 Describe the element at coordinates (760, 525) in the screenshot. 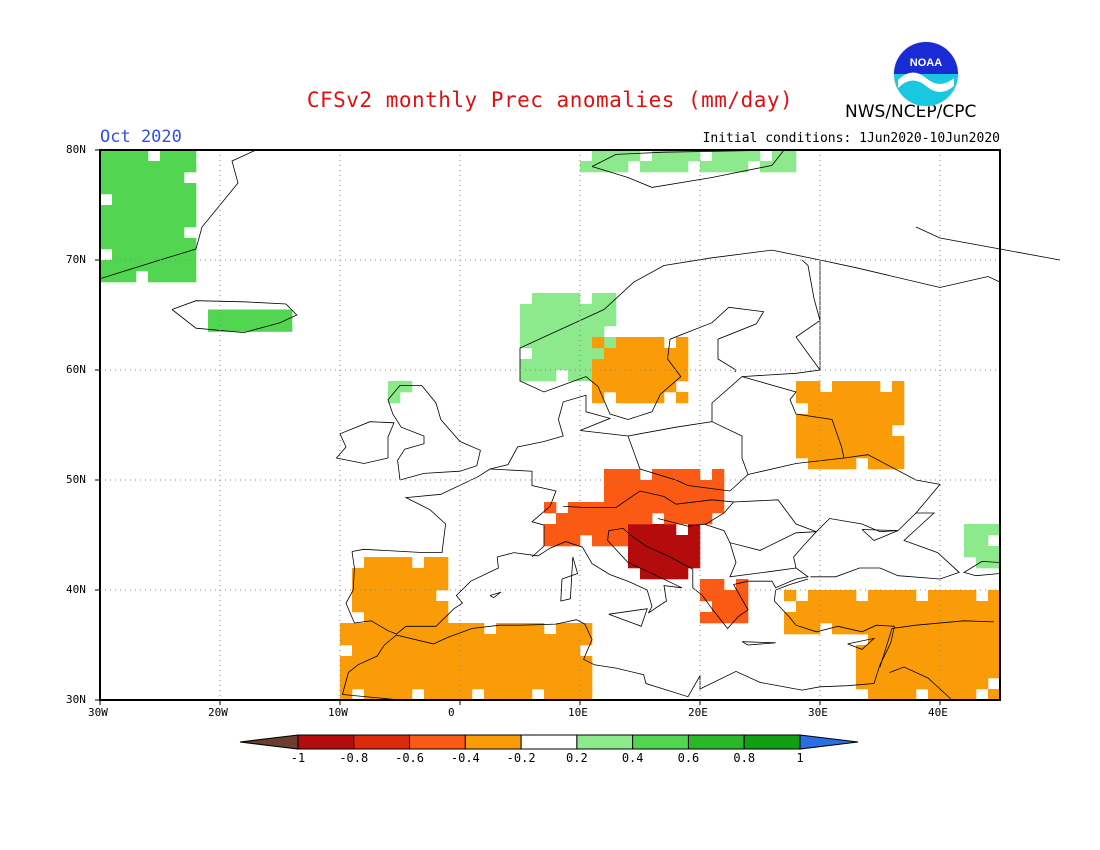

I see `coastline` at that location.